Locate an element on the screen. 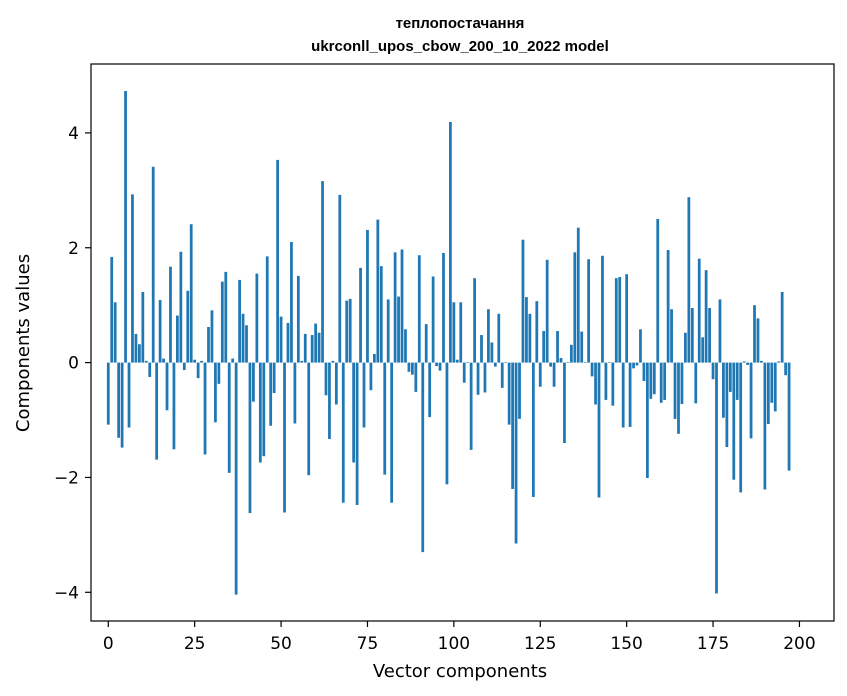 The width and height of the screenshot is (847, 696). x-tick-label: 175 is located at coordinates (713, 644).